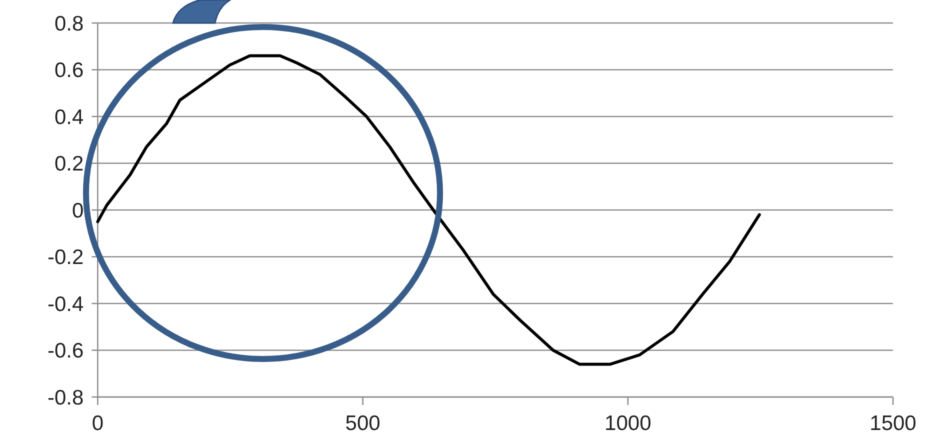 Image resolution: width=930 pixels, height=448 pixels. I want to click on y-tick-label: -0.4, so click(66, 304).